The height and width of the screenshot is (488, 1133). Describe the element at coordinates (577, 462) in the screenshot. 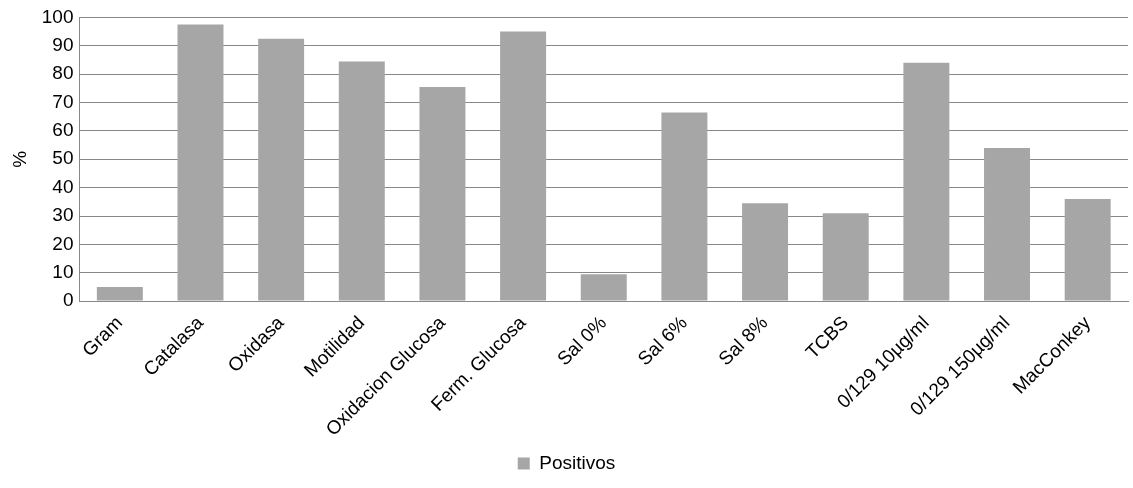

I see `legend-label: Positivos` at that location.